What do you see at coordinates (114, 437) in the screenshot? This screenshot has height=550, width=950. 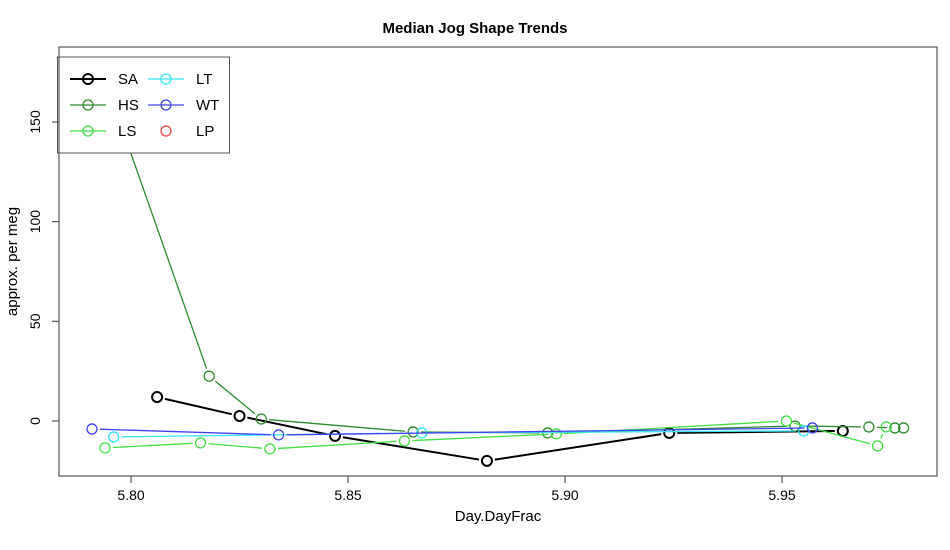 I see `data-point-LT` at bounding box center [114, 437].